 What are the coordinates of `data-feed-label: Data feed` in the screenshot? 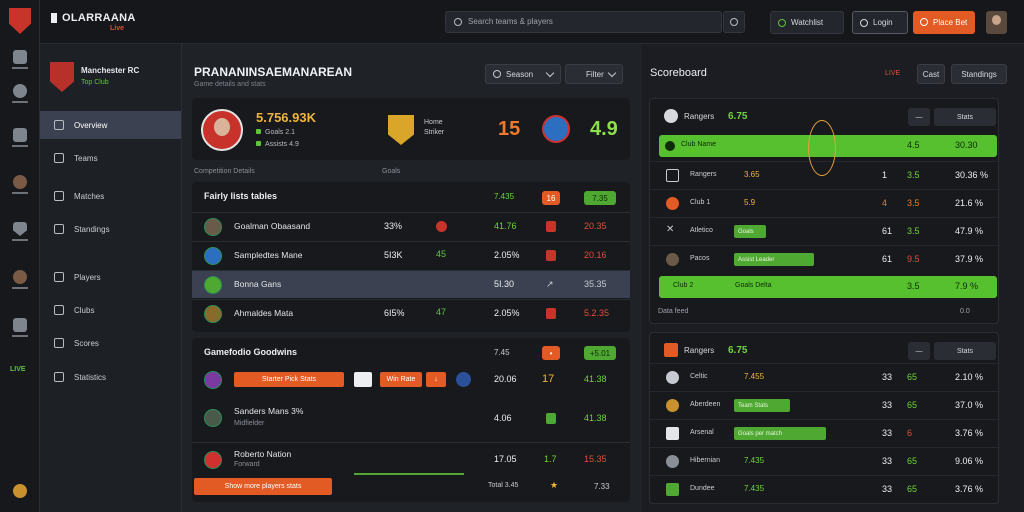 It's located at (673, 311).